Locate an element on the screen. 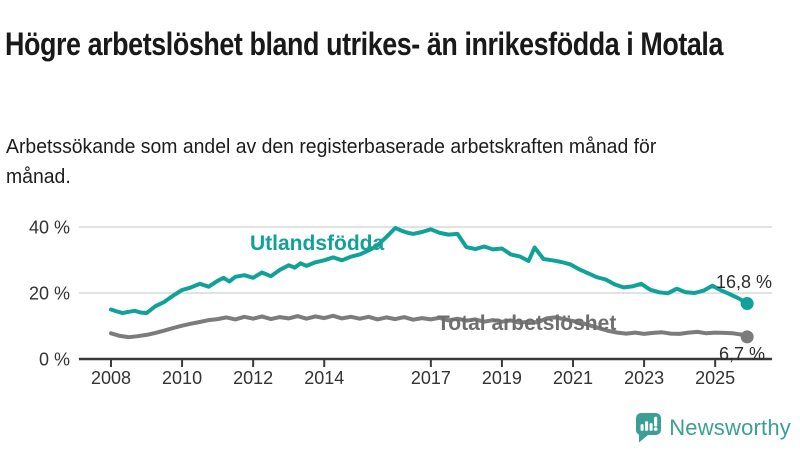 The height and width of the screenshot is (450, 800). newsworthy-bar-chart-icon is located at coordinates (648, 427).